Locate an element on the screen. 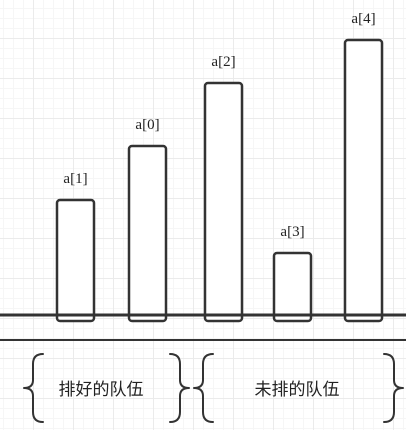 The image size is (406, 430). left-brace-unsorted is located at coordinates (203, 388).